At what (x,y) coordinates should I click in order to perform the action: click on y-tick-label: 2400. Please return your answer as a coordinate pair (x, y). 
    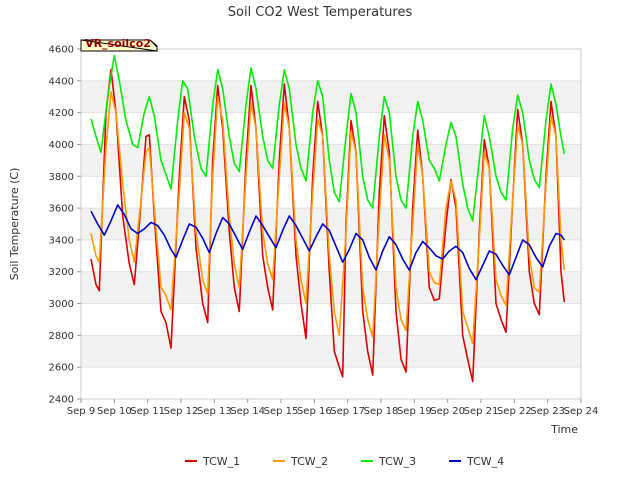
    Looking at the image, I should click on (61, 400).